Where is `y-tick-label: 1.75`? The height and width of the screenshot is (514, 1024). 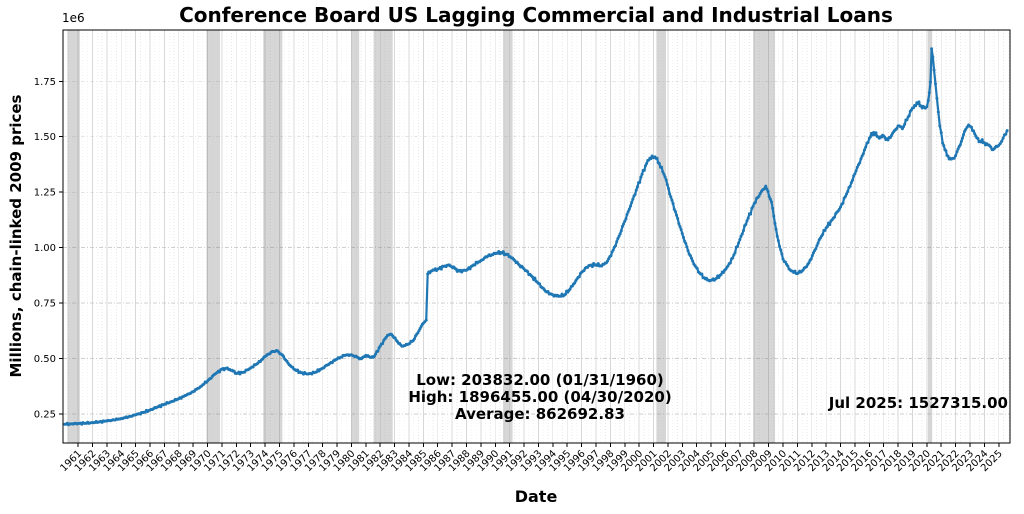 y-tick-label: 1.75 is located at coordinates (45, 82).